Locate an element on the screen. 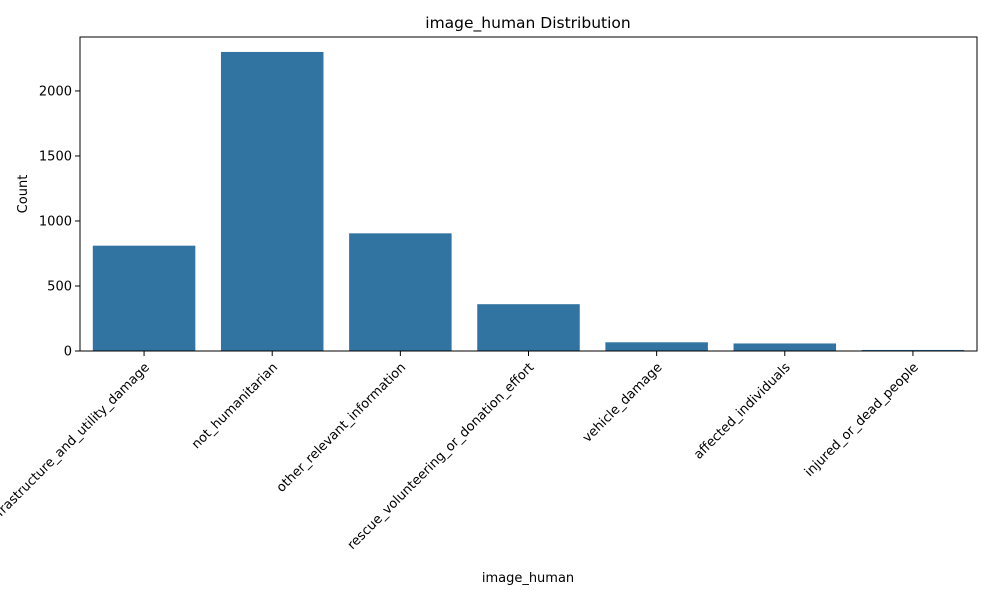  x-tick-label: injured_or_dead_people is located at coordinates (862, 420).